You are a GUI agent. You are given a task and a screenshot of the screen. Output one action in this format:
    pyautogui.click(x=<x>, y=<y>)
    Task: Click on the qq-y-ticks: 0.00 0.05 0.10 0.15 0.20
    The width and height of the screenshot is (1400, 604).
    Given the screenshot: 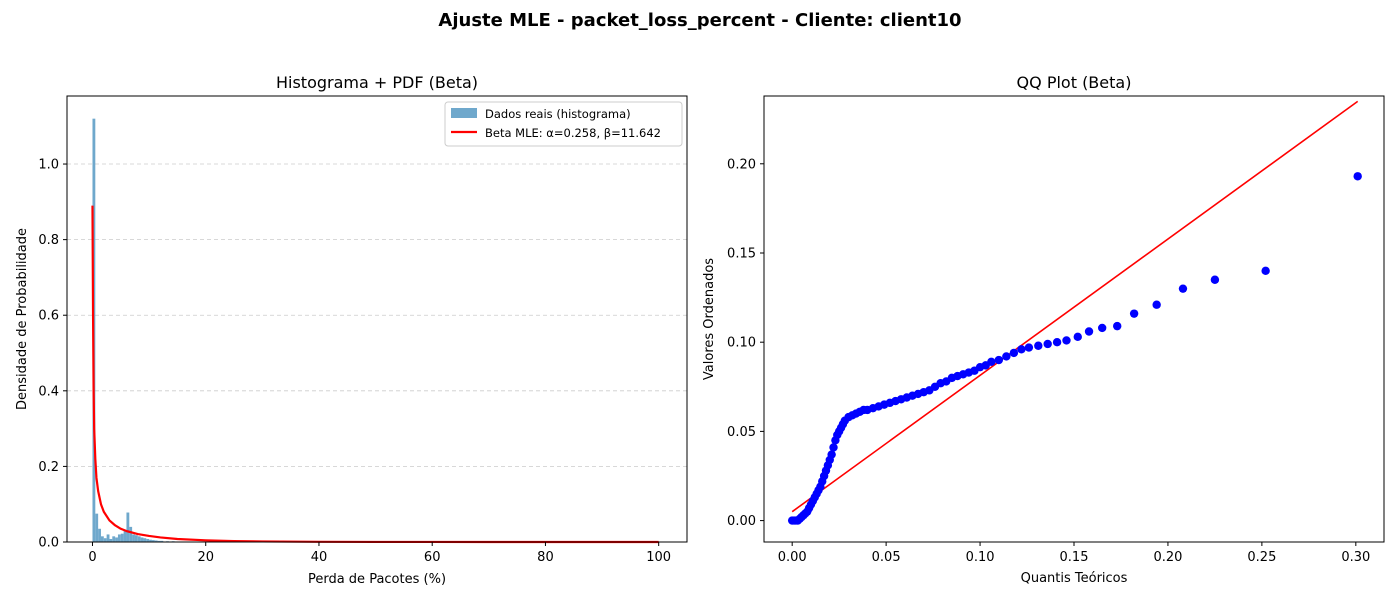 What is the action you would take?
    pyautogui.click(x=745, y=343)
    